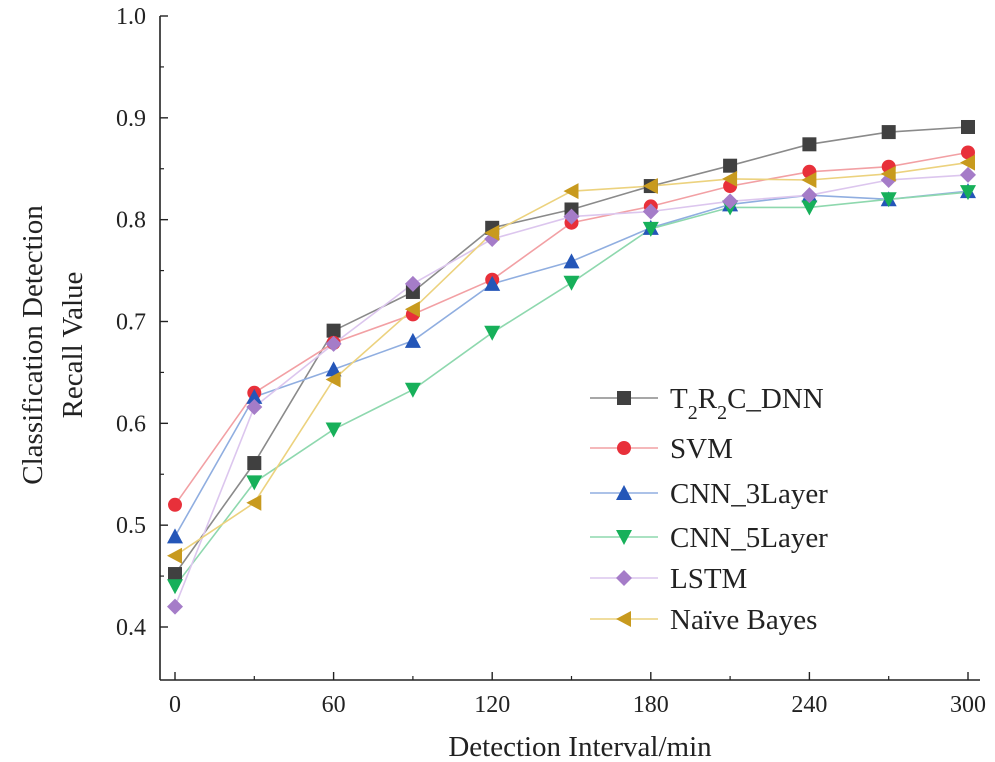  What do you see at coordinates (708, 579) in the screenshot?
I see `legend-label-lstm: LSTM` at bounding box center [708, 579].